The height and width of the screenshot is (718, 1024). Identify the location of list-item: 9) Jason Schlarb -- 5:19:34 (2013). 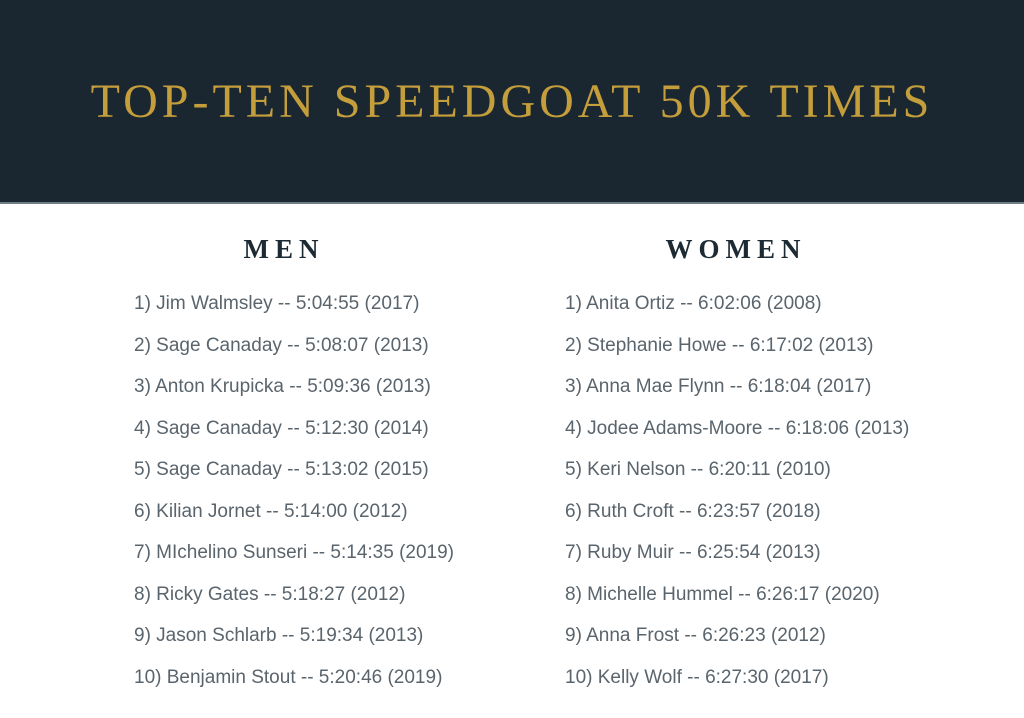
(279, 635).